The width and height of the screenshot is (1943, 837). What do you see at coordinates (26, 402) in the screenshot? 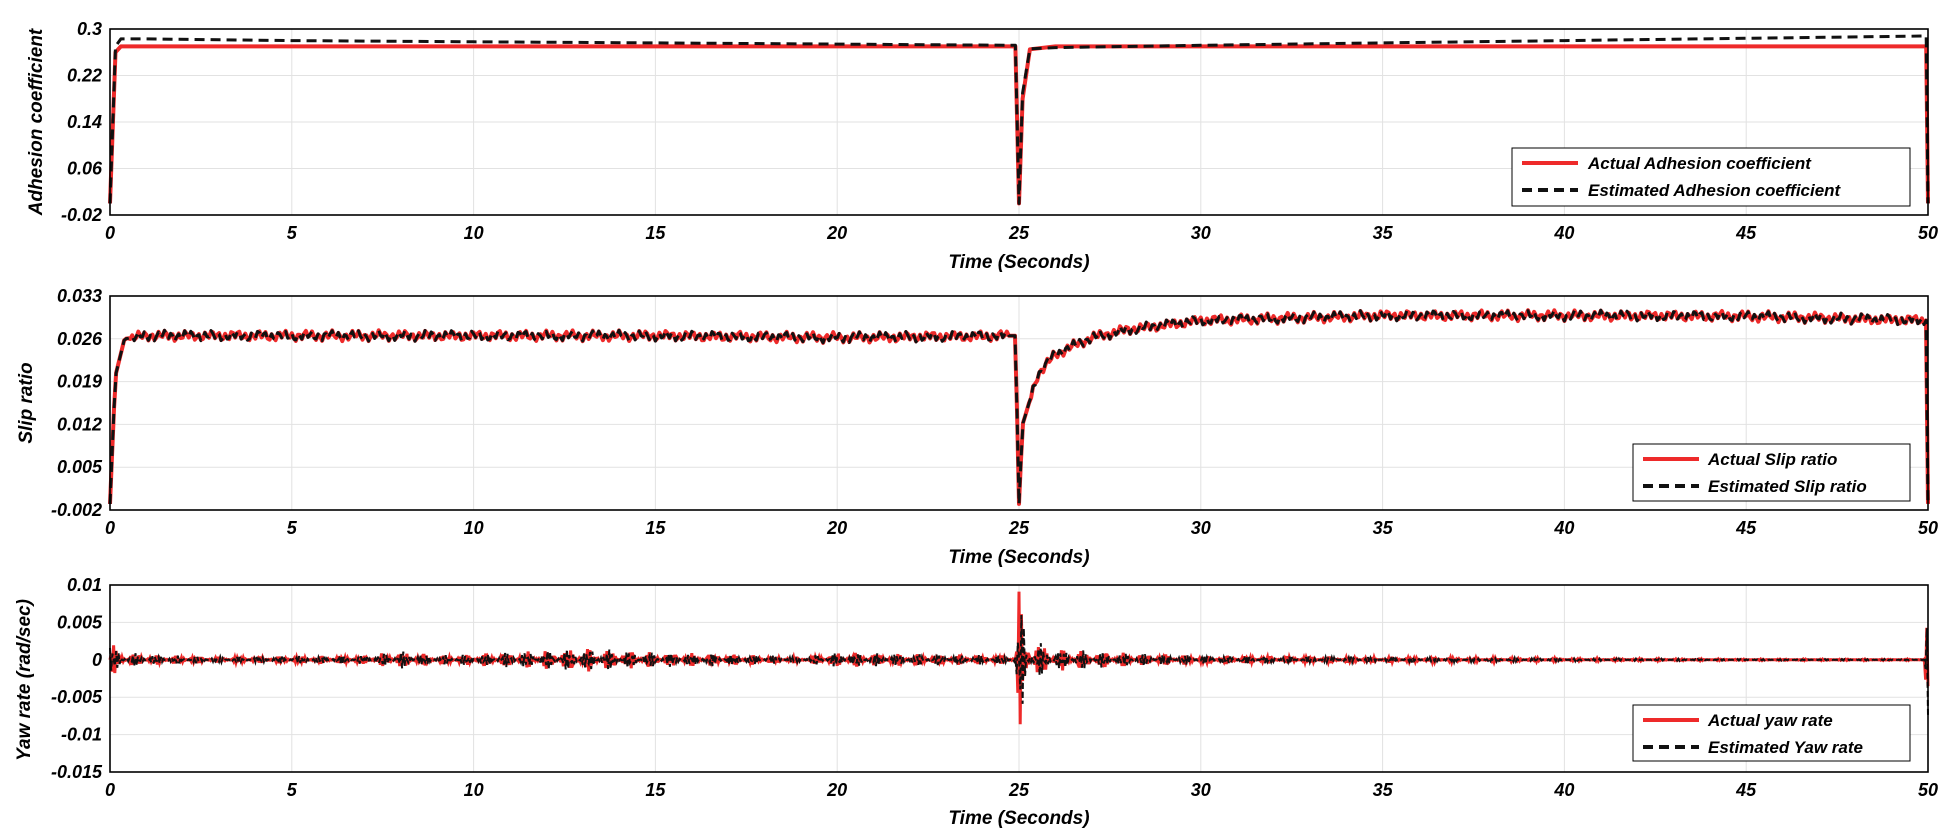
I see `slip-y-label: Slip ratio` at bounding box center [26, 402].